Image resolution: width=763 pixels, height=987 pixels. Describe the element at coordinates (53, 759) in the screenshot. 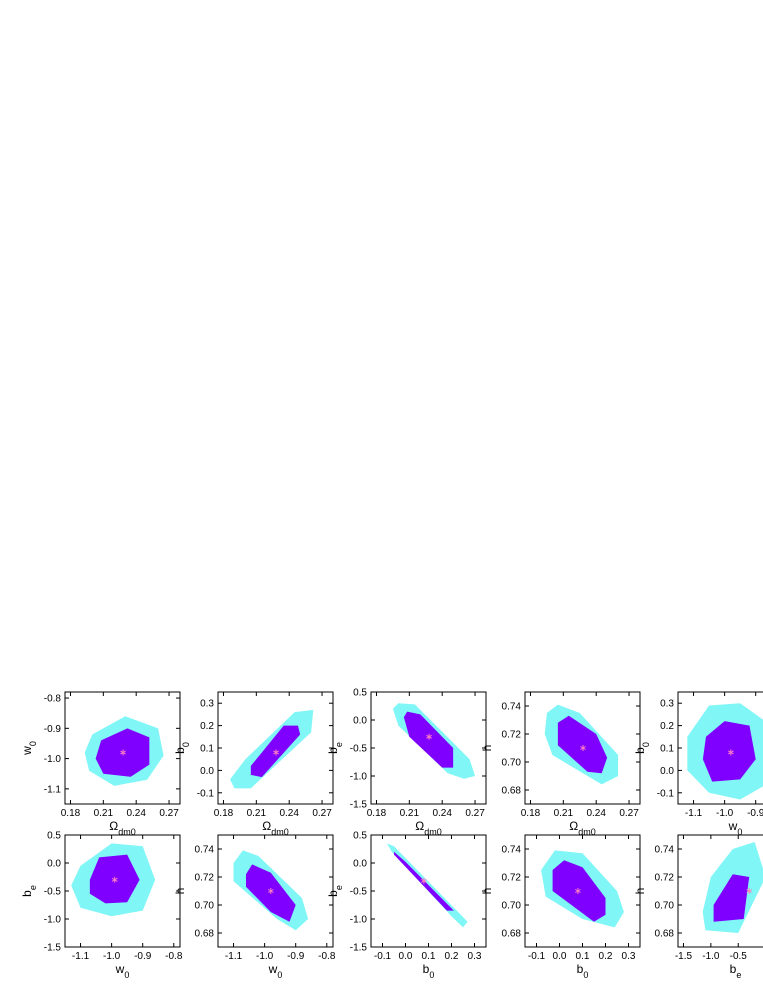

I see `y-tick-label: -1.0` at that location.